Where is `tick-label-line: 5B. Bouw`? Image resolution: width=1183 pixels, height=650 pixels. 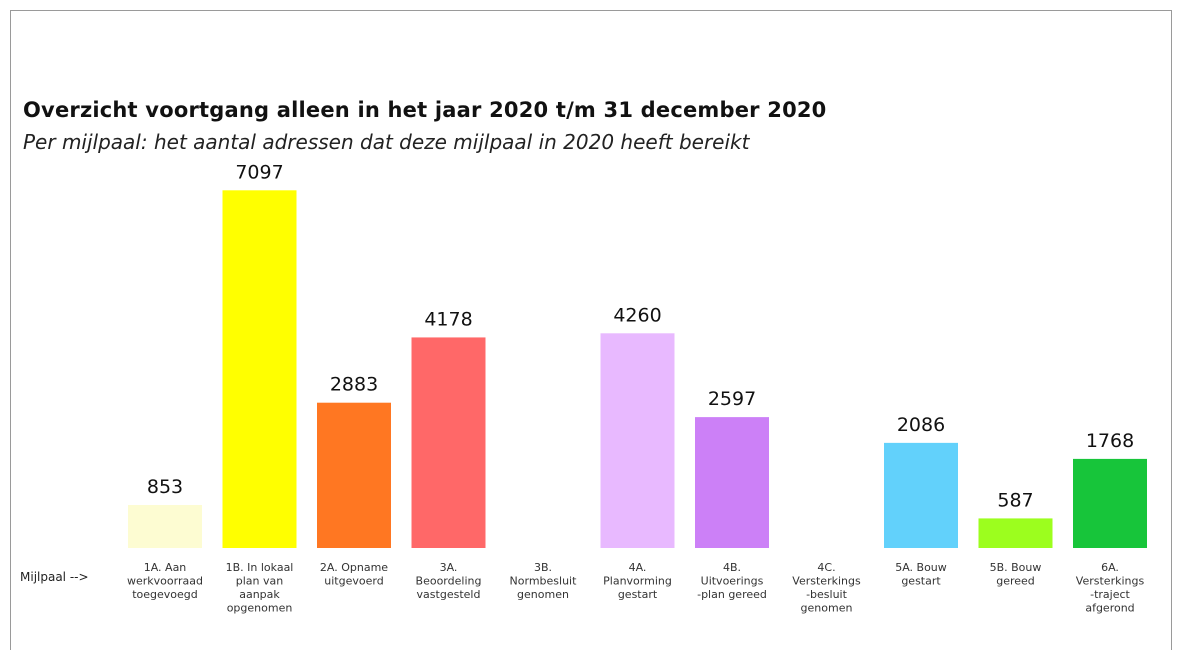
tick-label-line: 5B. Bouw is located at coordinates (1016, 567).